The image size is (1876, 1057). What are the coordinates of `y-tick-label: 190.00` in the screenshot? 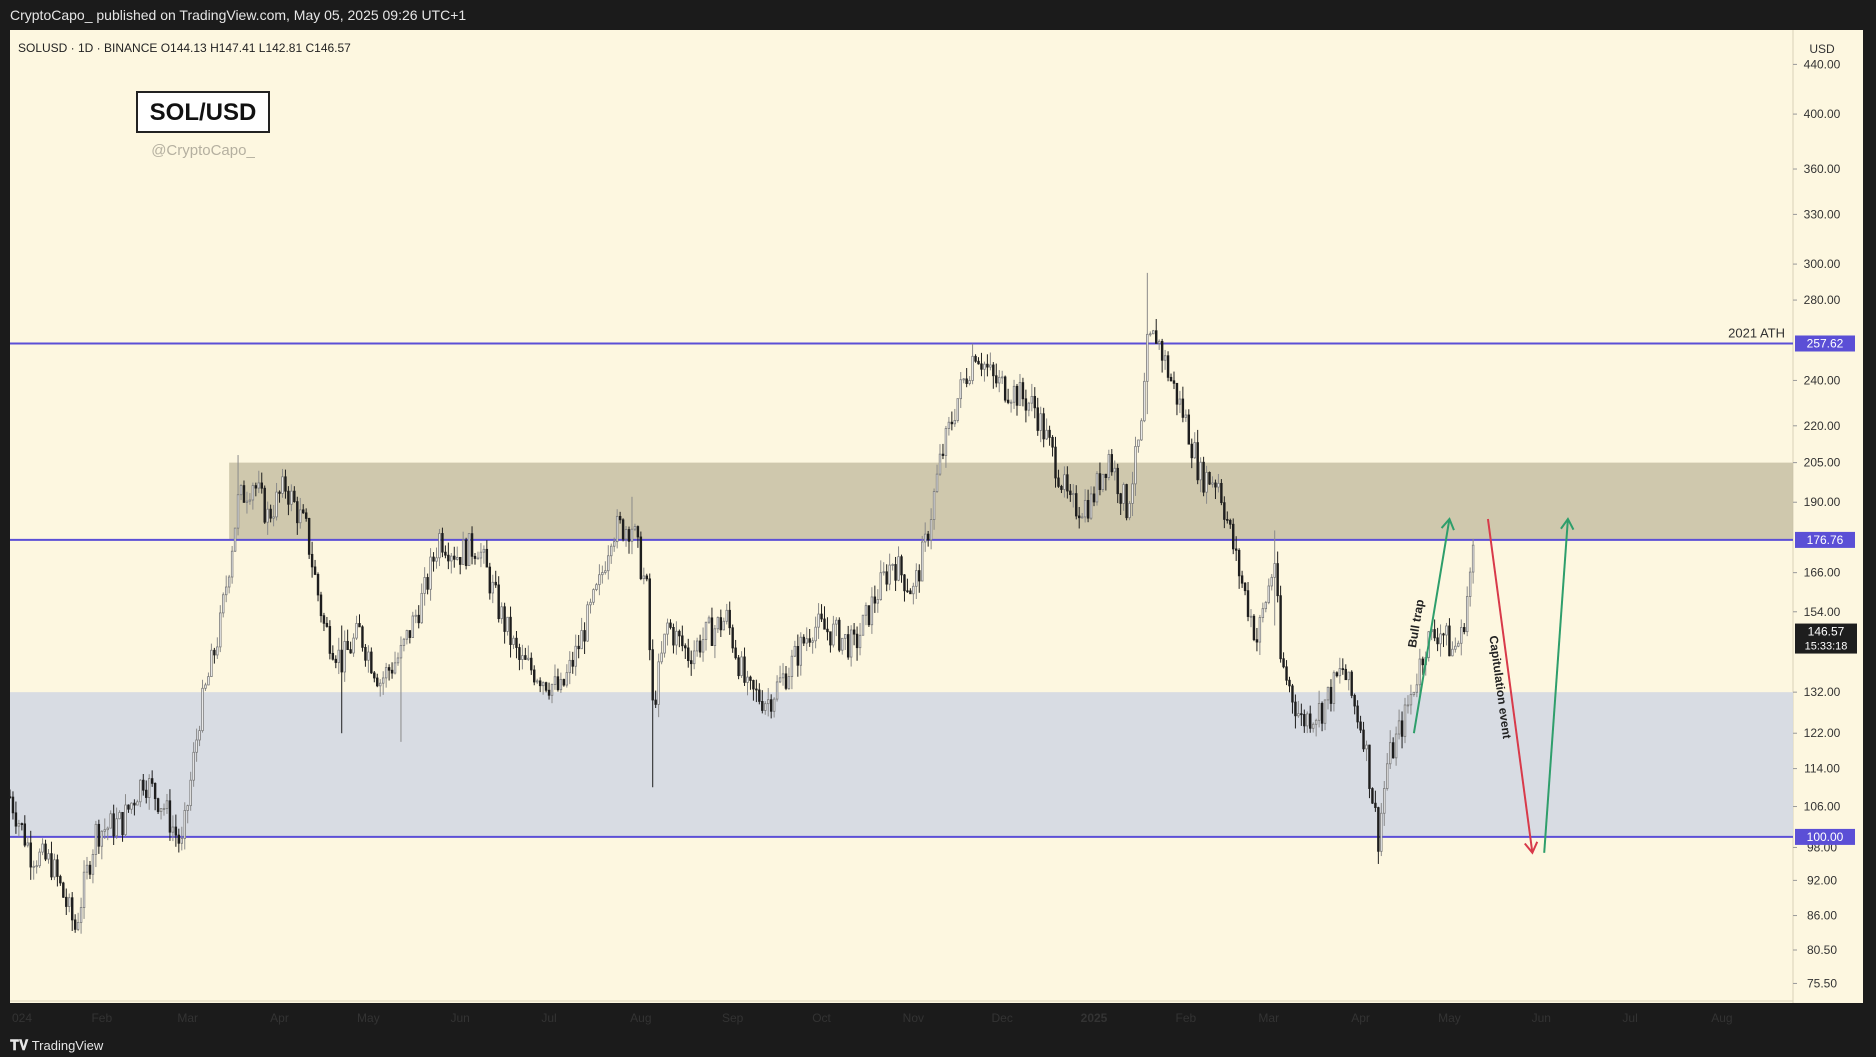 It's located at (1822, 502).